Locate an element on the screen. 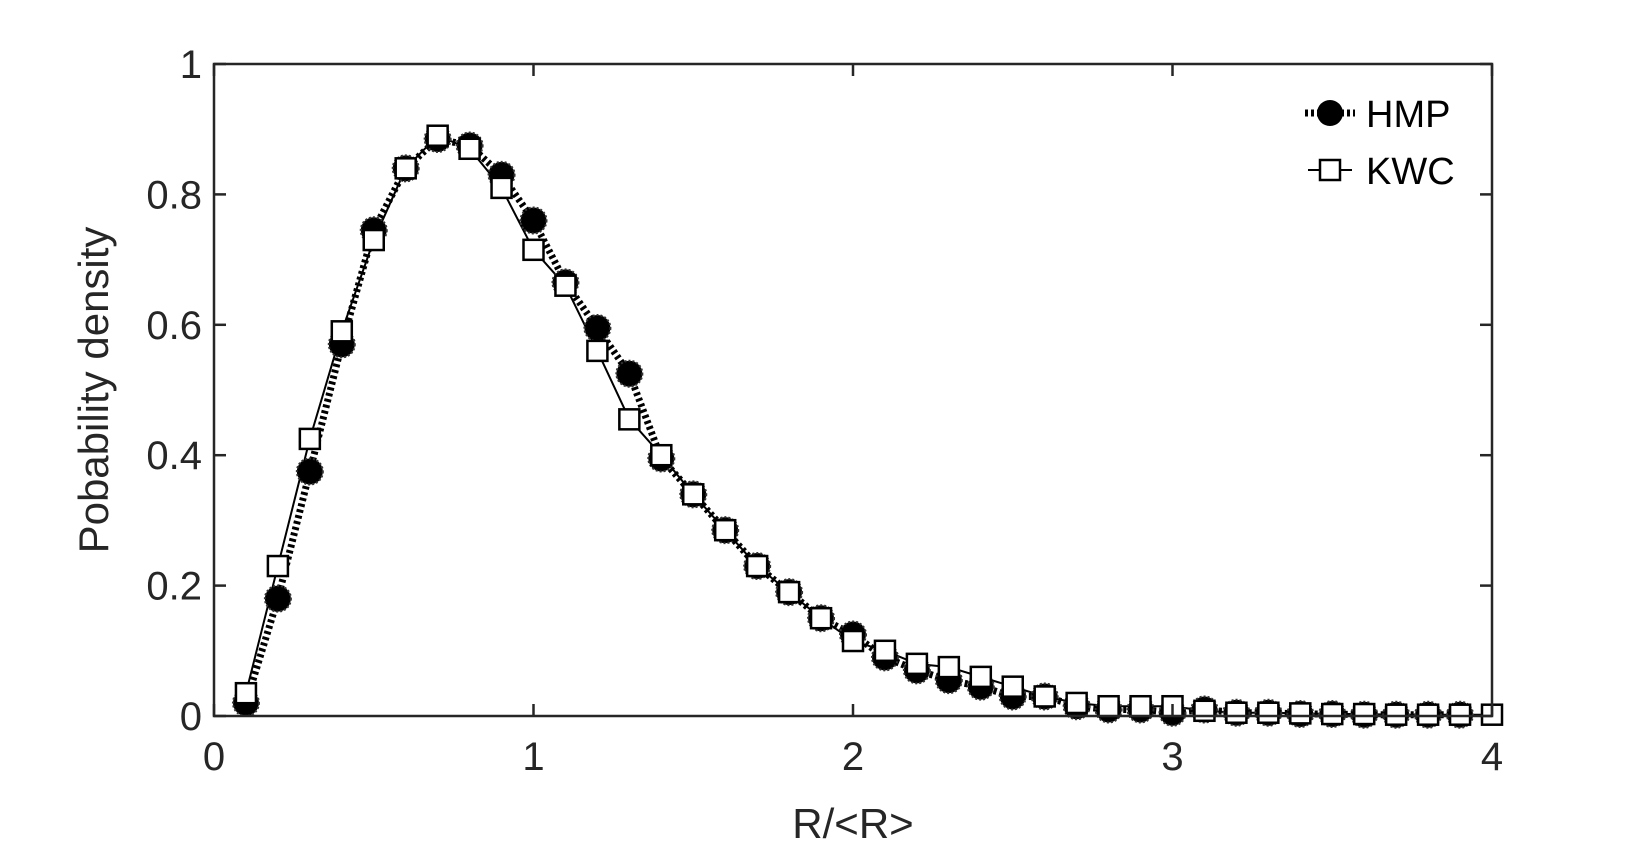  x-axis-label: R/<R> is located at coordinates (852, 823).